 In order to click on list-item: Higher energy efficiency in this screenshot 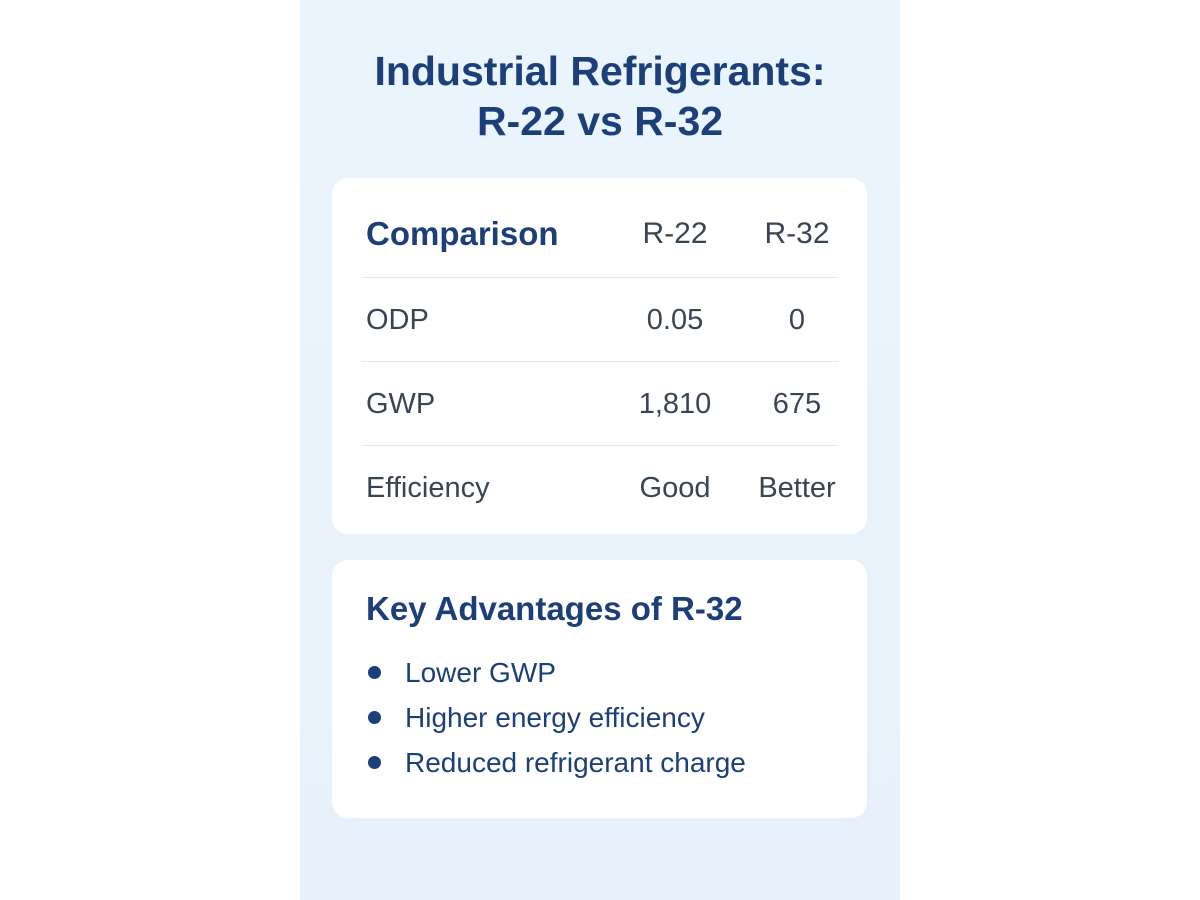, I will do `click(556, 717)`.